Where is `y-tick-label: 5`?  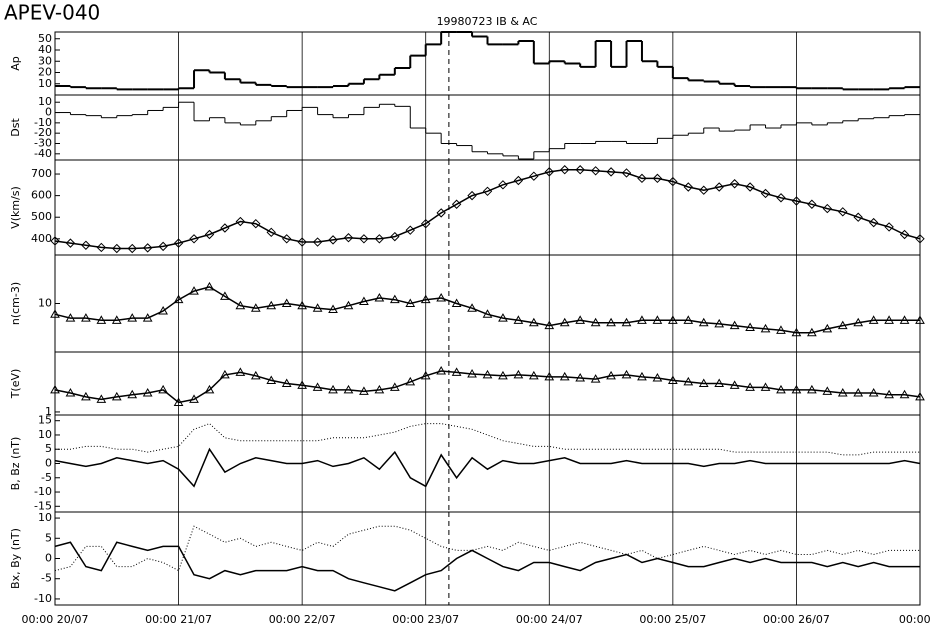 y-tick-label: 5 is located at coordinates (48, 537).